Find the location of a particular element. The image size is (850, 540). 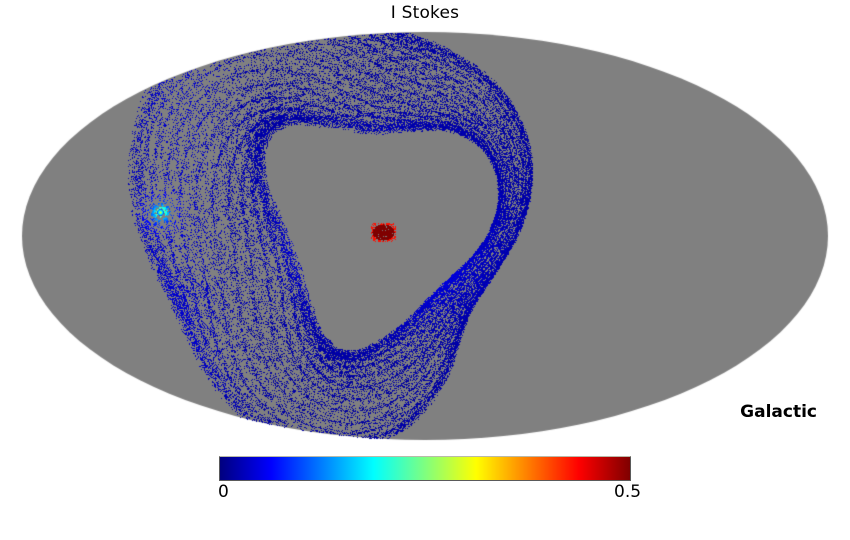

colorbar is located at coordinates (425, 469).